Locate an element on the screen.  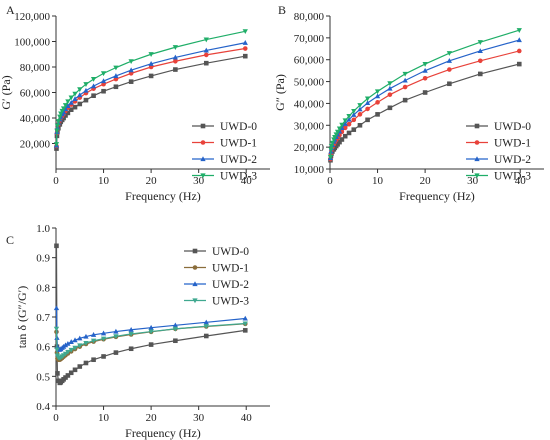
y-tick-label: 70,000 is located at coordinates (309, 39).